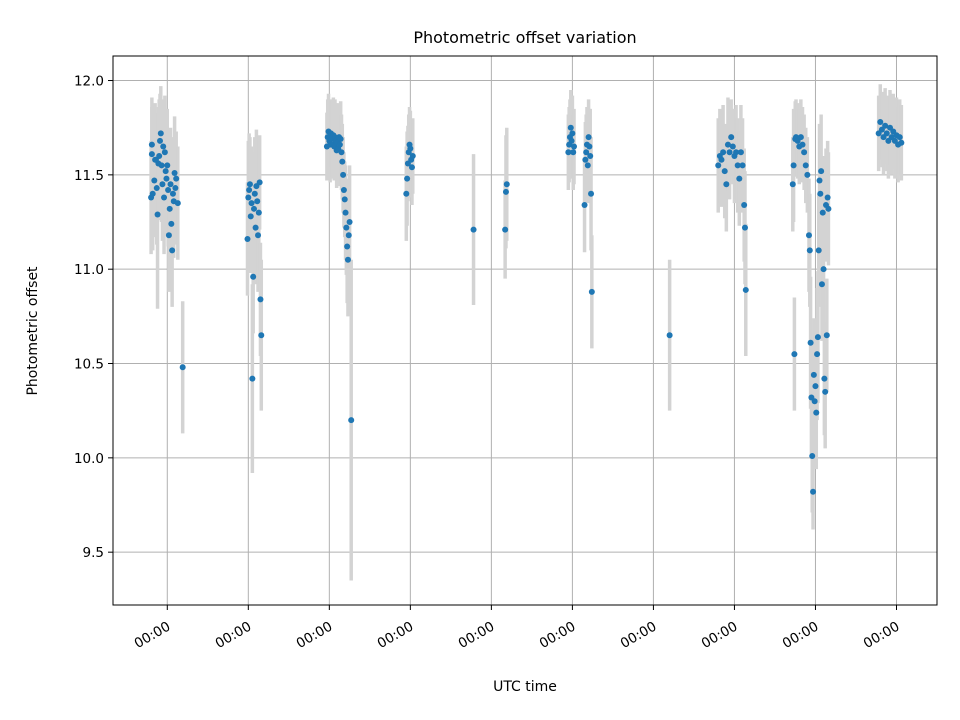 This screenshot has width=960, height=720. Describe the element at coordinates (89, 365) in the screenshot. I see `y-tick-label: 10.5` at that location.